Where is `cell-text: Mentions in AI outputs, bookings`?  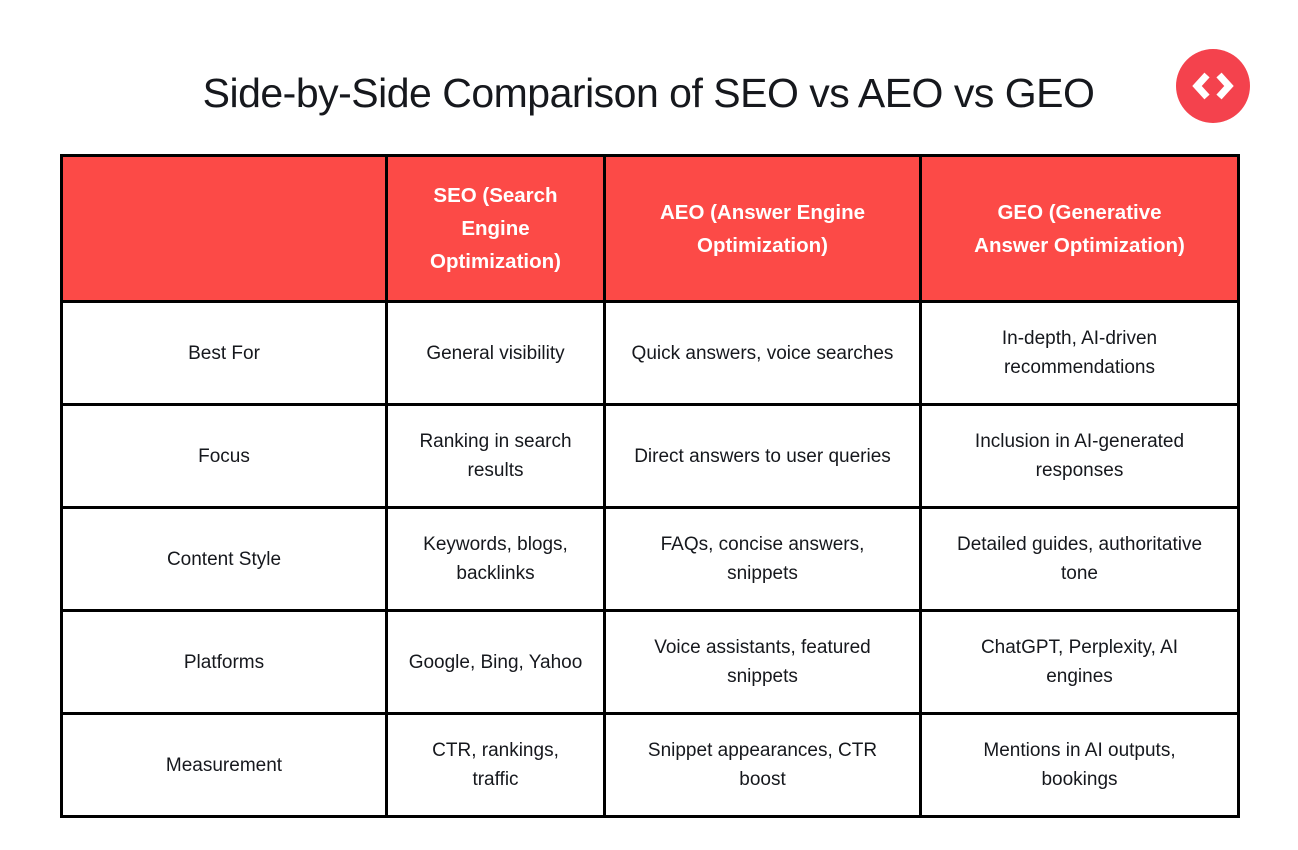 cell-text: Mentions in AI outputs, bookings is located at coordinates (1079, 765).